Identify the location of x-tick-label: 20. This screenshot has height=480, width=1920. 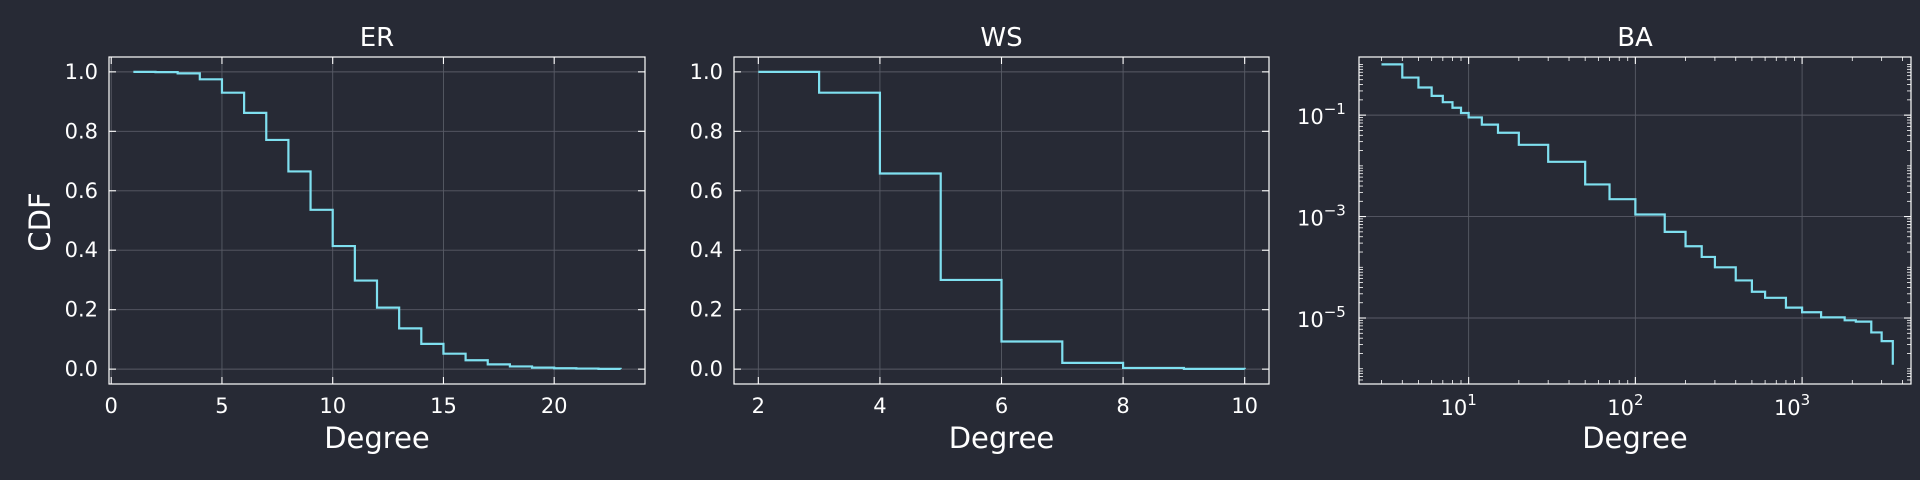
(554, 406).